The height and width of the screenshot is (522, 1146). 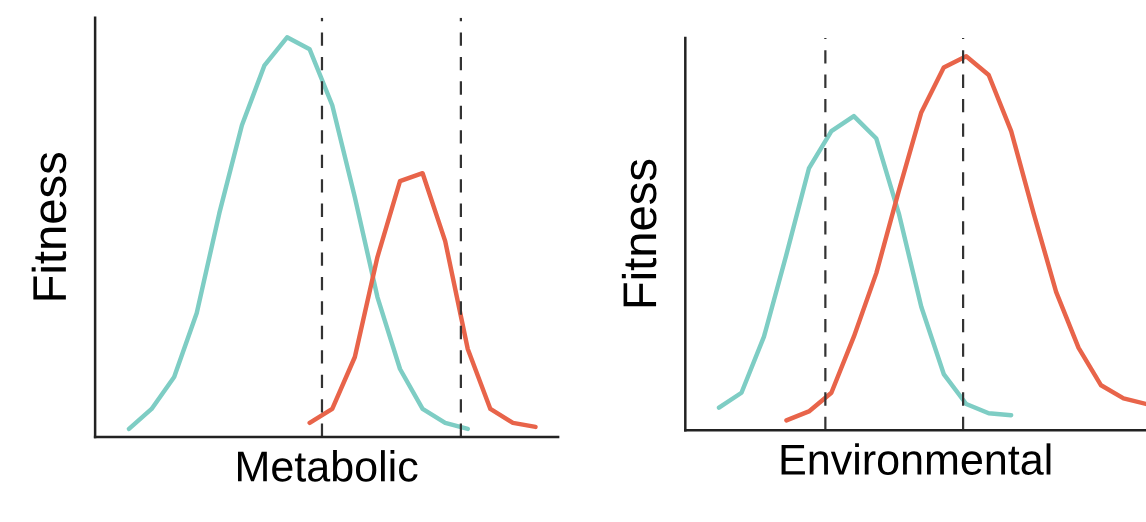 I want to click on x-axis-title: Metabolic, so click(x=328, y=466).